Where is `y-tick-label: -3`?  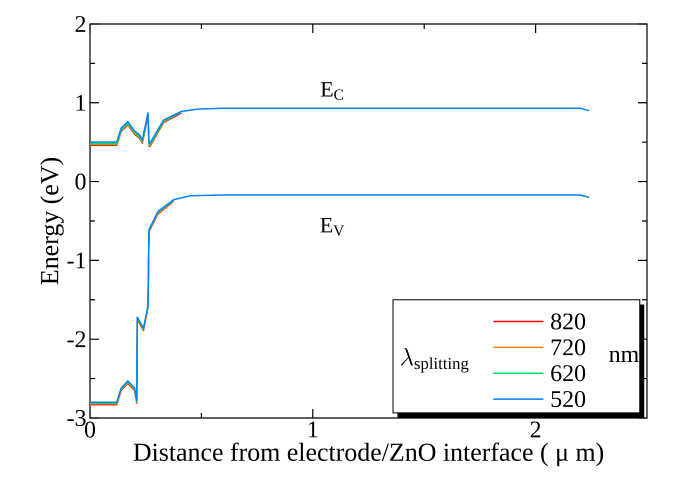
y-tick-label: -3 is located at coordinates (76, 418).